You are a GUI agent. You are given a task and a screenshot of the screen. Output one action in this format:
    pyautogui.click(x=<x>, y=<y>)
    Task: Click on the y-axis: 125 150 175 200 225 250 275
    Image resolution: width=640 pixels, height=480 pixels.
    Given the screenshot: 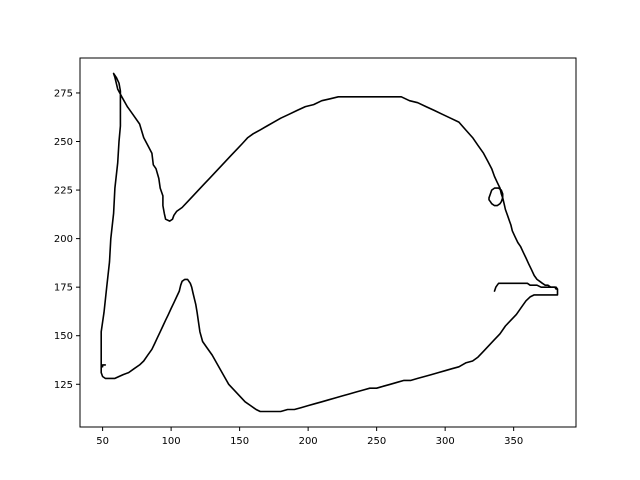 What is the action you would take?
    pyautogui.click(x=67, y=239)
    